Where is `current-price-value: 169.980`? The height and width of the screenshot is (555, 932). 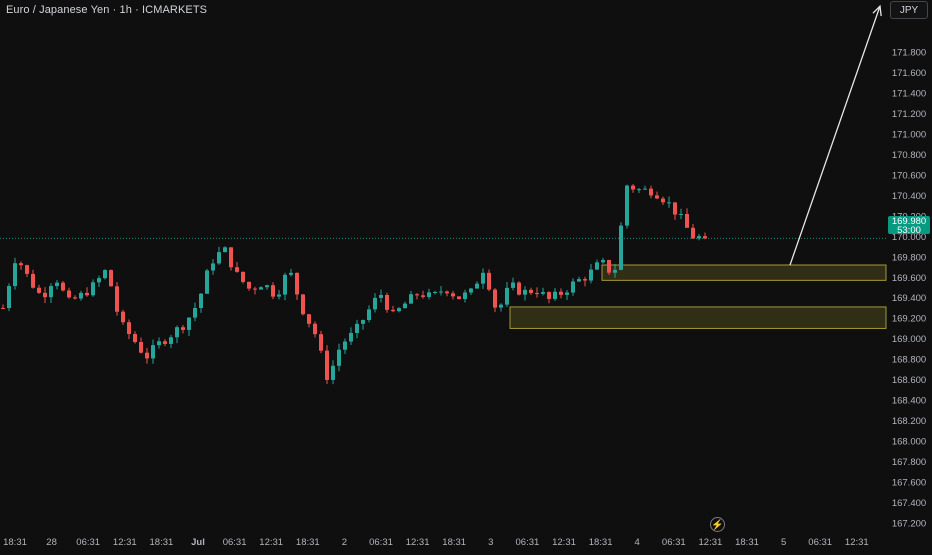 current-price-value: 169.980 is located at coordinates (909, 221).